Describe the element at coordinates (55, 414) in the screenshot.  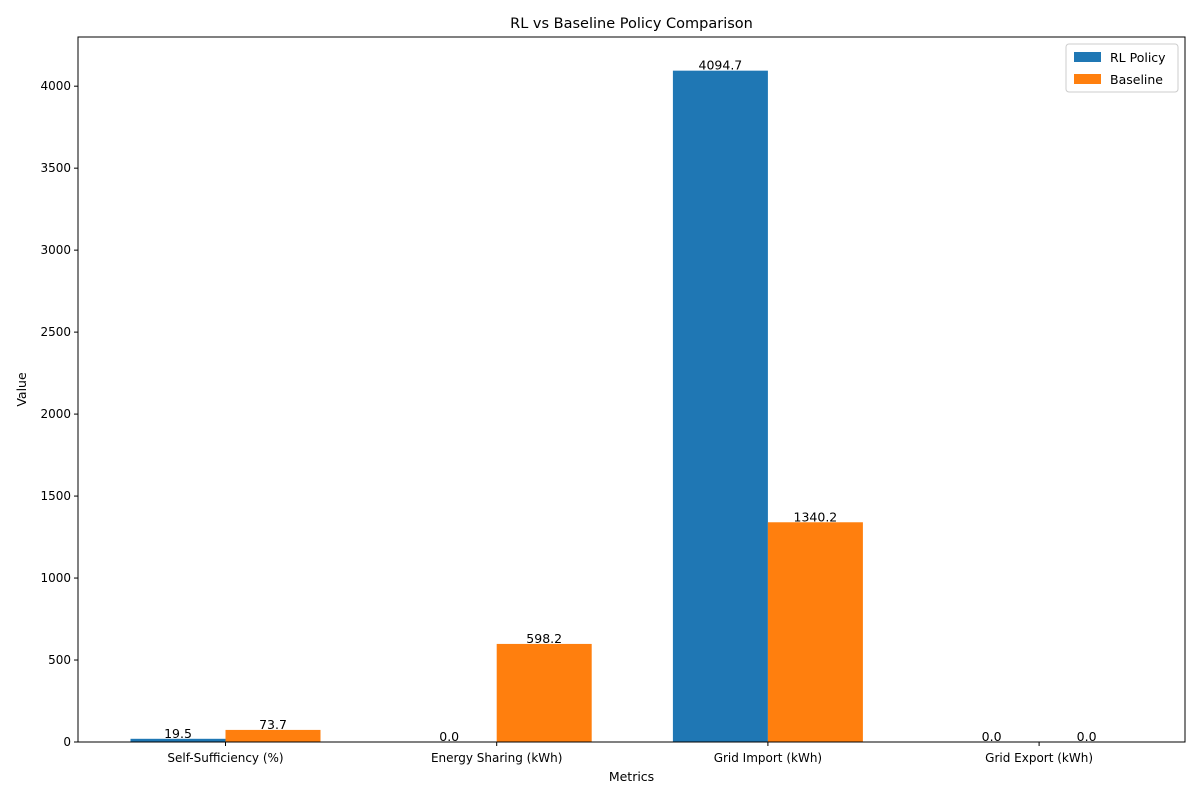
I see `y-tick-label: 2000` at that location.